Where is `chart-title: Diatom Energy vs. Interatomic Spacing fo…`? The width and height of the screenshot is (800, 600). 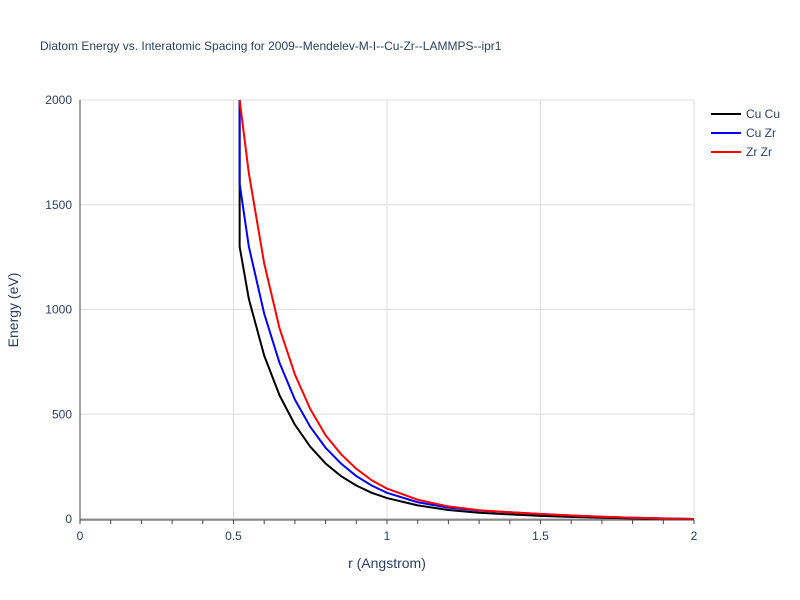
chart-title: Diatom Energy vs. Interatomic Spacing fo… is located at coordinates (271, 46).